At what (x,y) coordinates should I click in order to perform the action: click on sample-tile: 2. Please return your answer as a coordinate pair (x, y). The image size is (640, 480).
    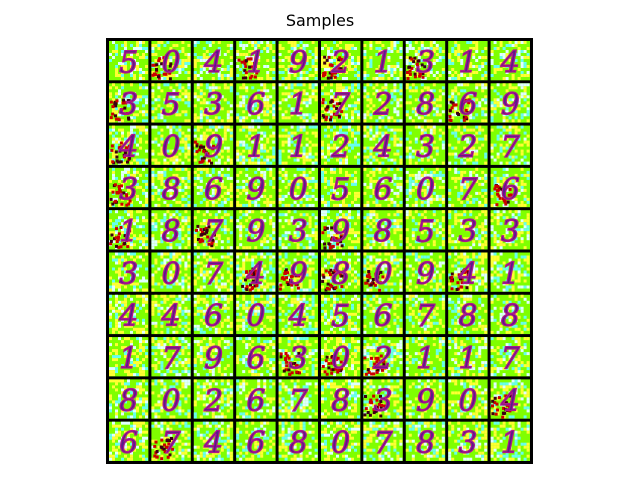
    Looking at the image, I should click on (341, 145).